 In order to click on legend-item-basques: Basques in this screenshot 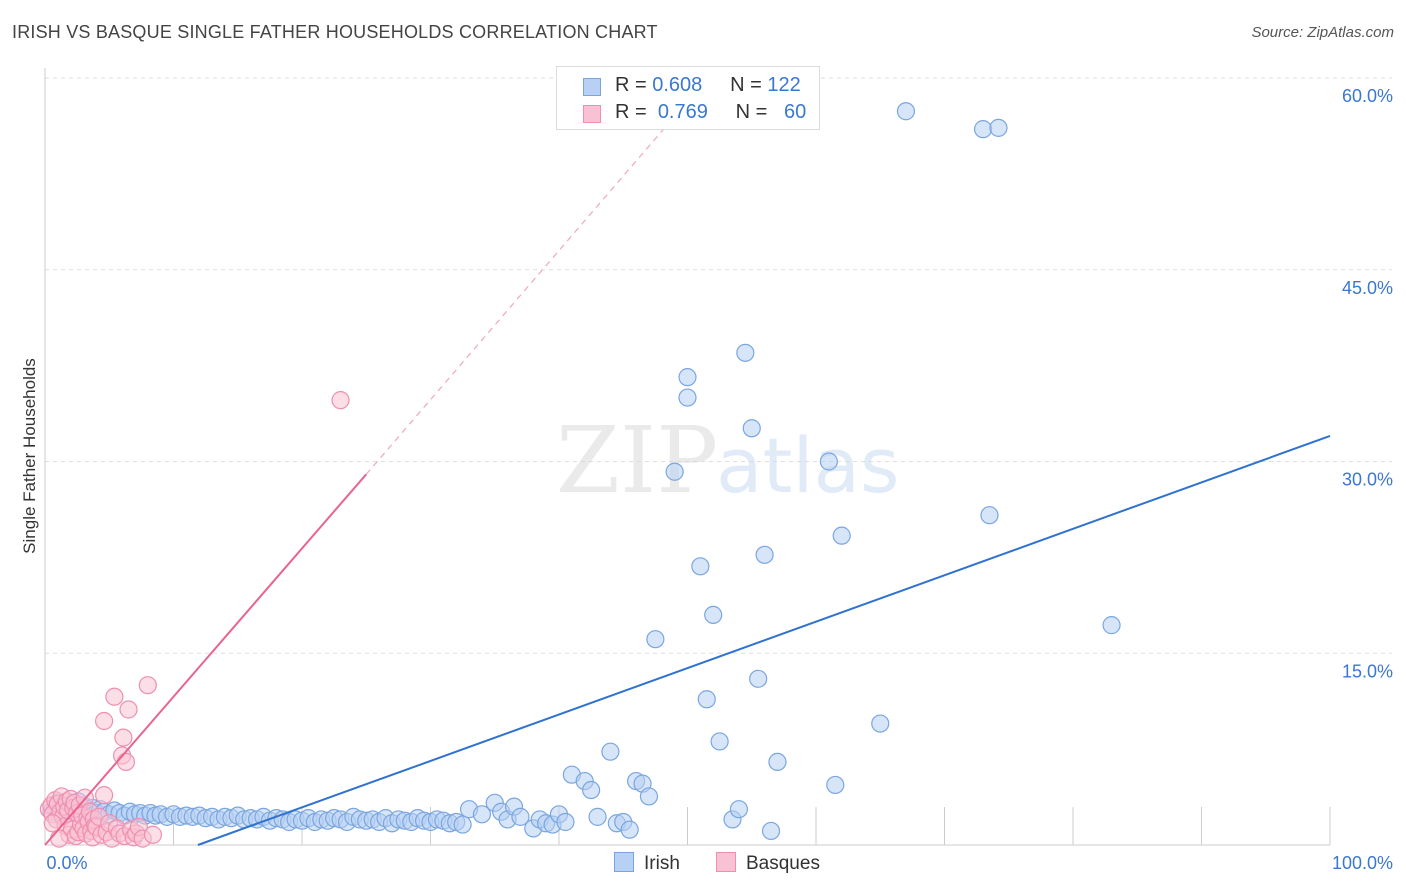, I will do `click(768, 863)`.